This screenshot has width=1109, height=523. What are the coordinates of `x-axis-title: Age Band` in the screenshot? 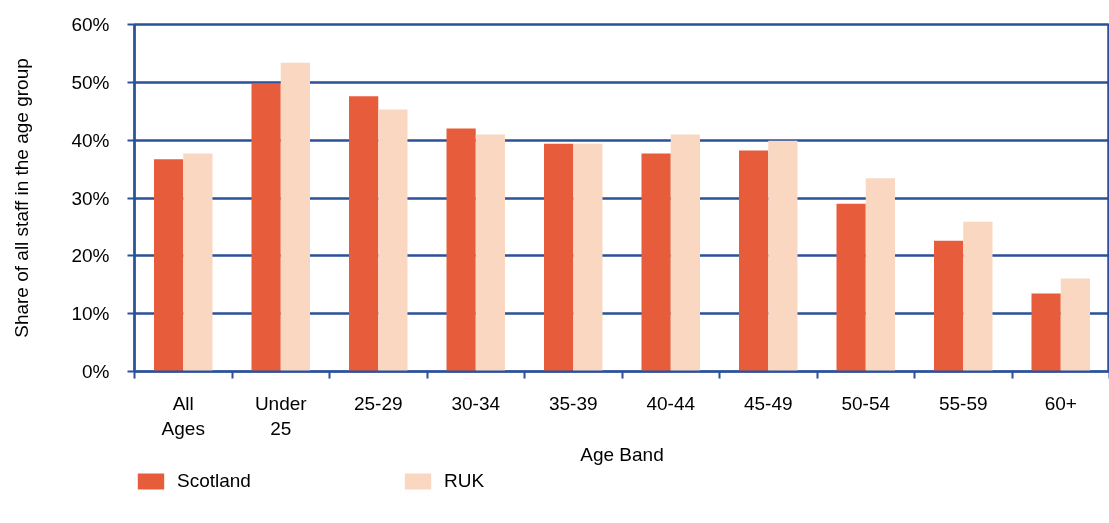 It's located at (622, 454).